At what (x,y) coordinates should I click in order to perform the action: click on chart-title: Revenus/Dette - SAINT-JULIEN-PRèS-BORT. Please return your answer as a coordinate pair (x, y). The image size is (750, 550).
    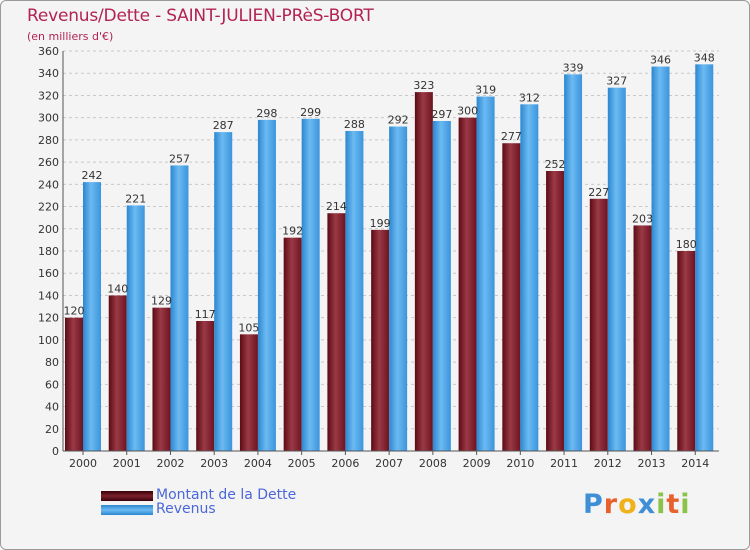
    Looking at the image, I should click on (200, 16).